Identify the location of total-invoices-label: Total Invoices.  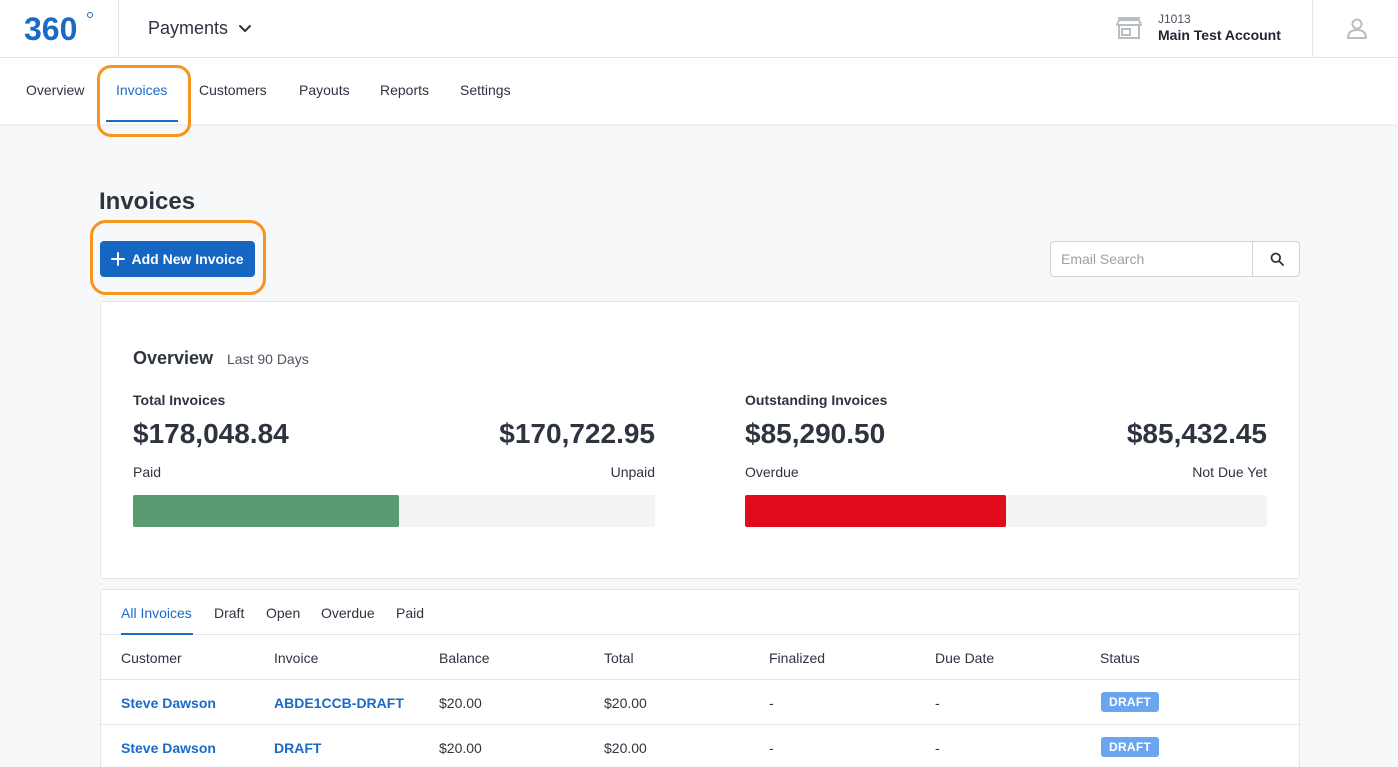
(179, 400).